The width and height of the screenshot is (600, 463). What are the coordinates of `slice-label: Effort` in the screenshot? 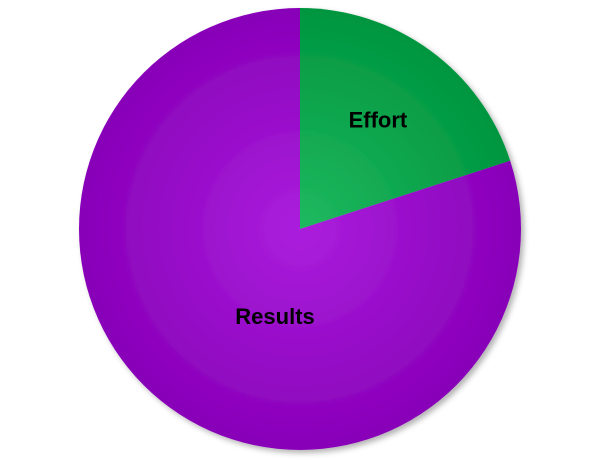 It's located at (378, 120).